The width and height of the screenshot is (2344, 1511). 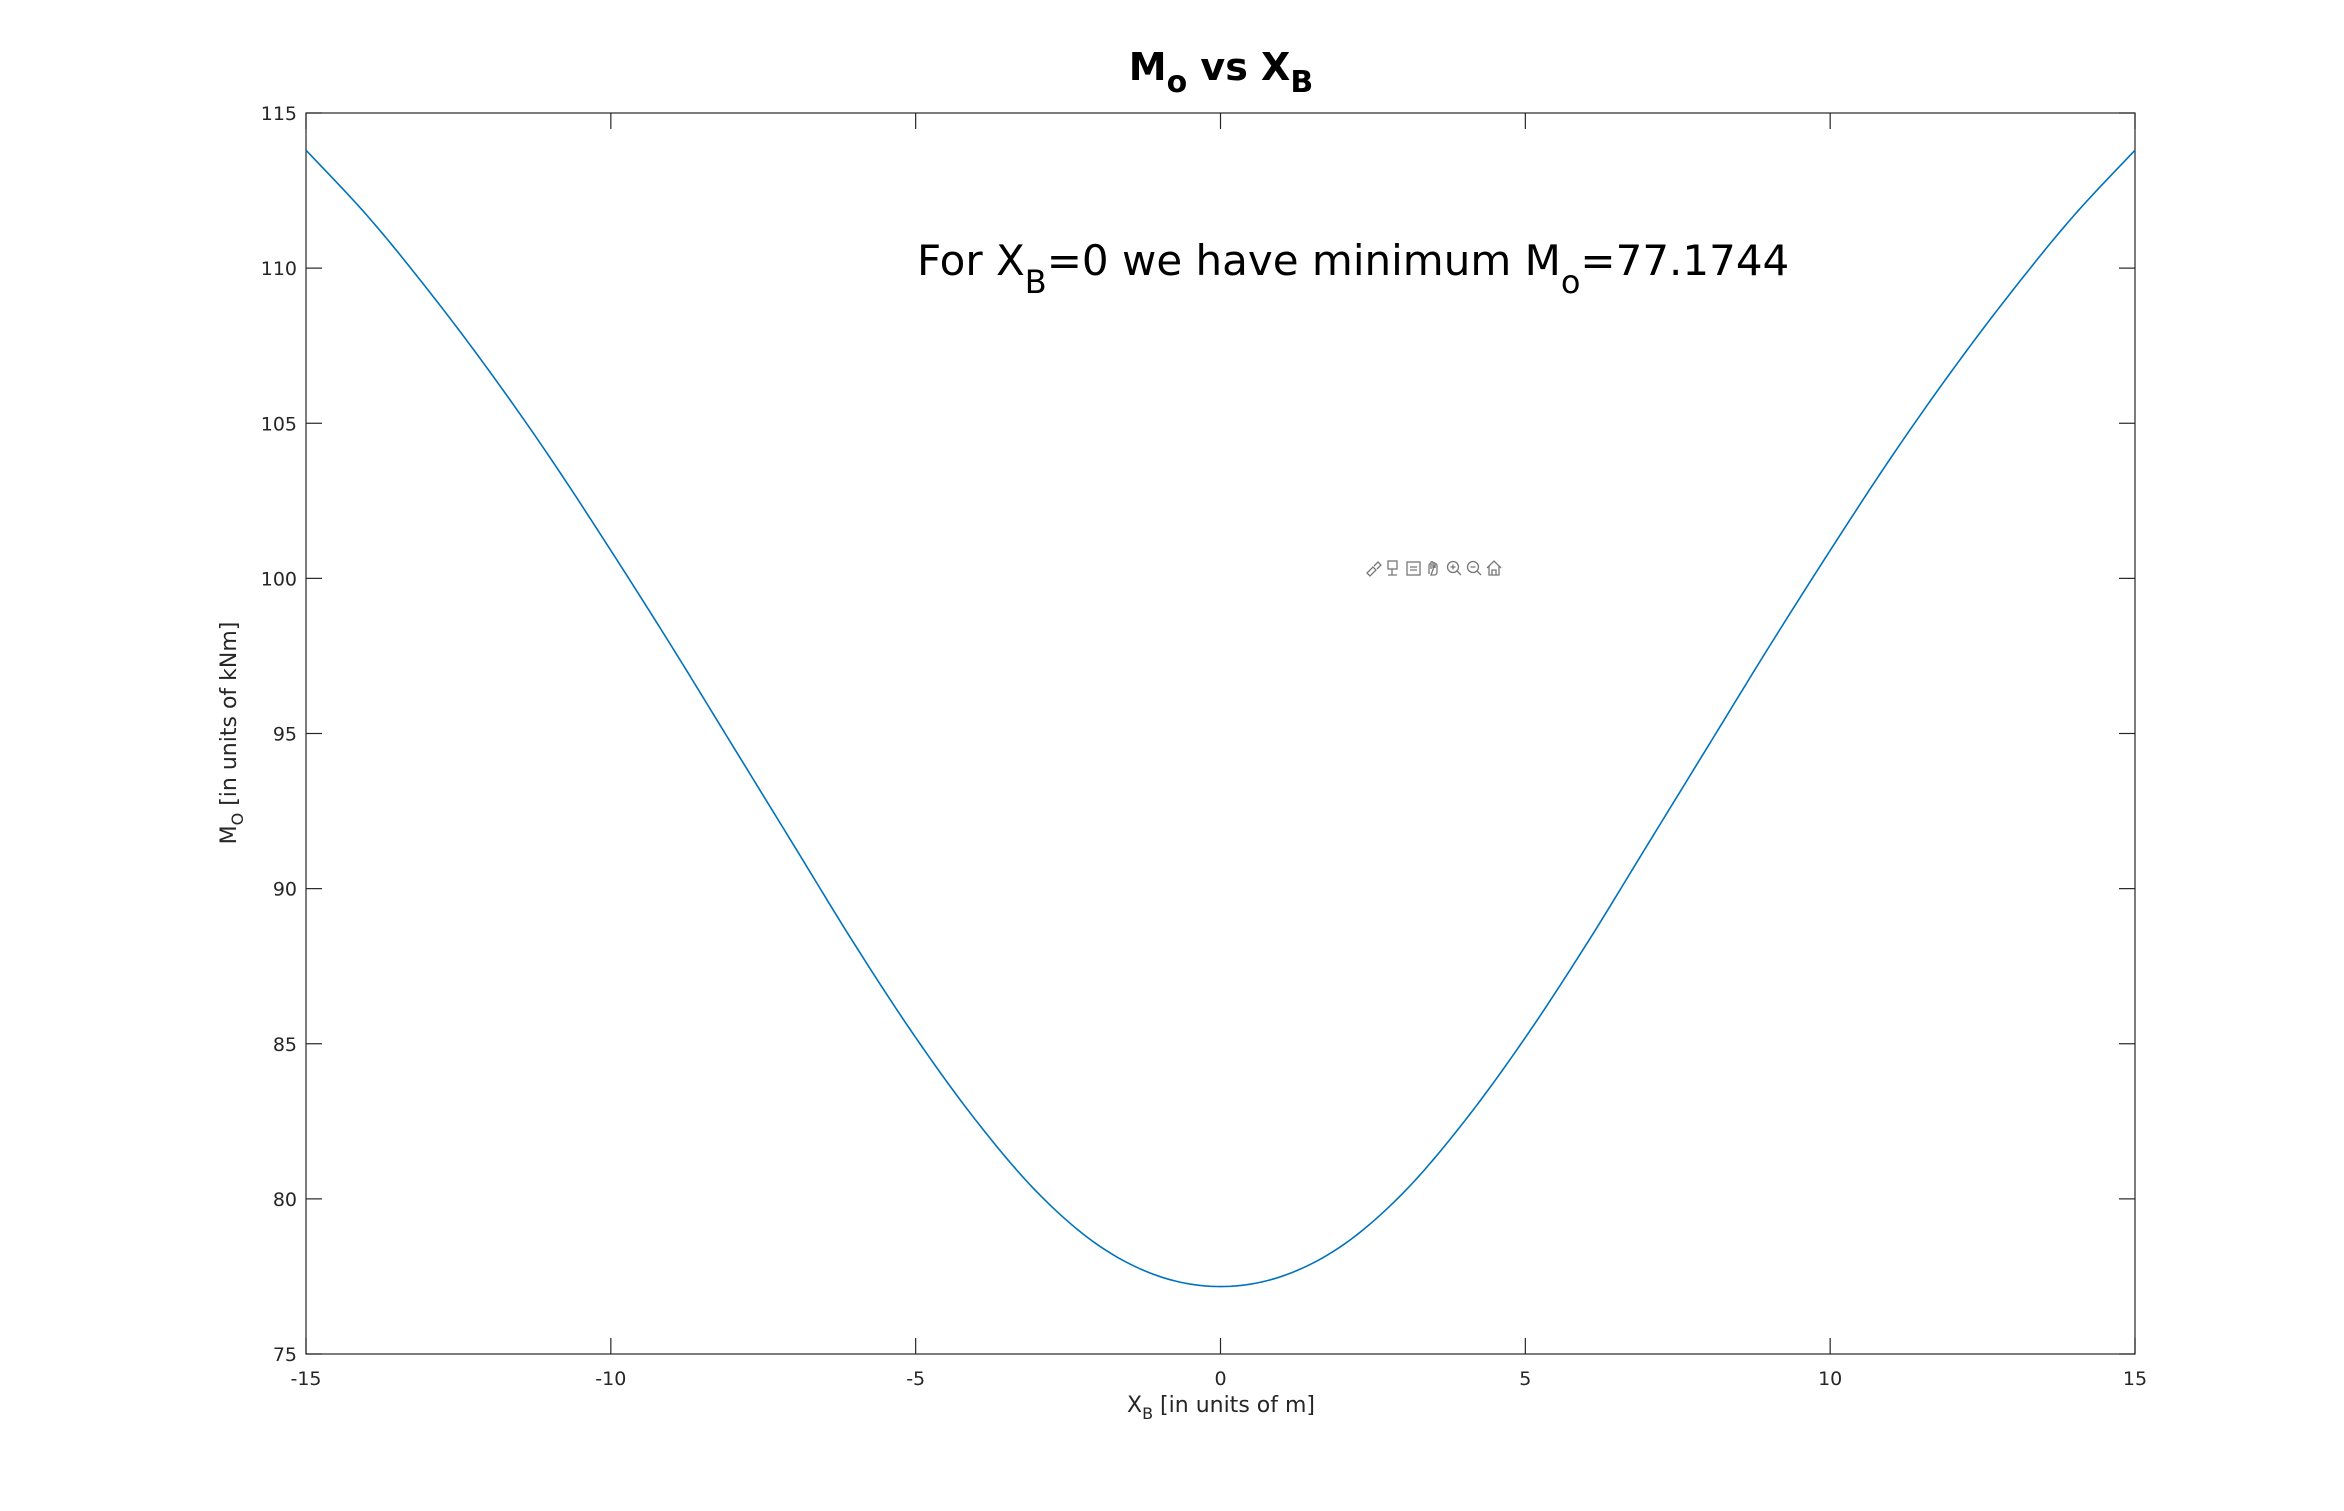 I want to click on pan-icon, so click(x=1433, y=568).